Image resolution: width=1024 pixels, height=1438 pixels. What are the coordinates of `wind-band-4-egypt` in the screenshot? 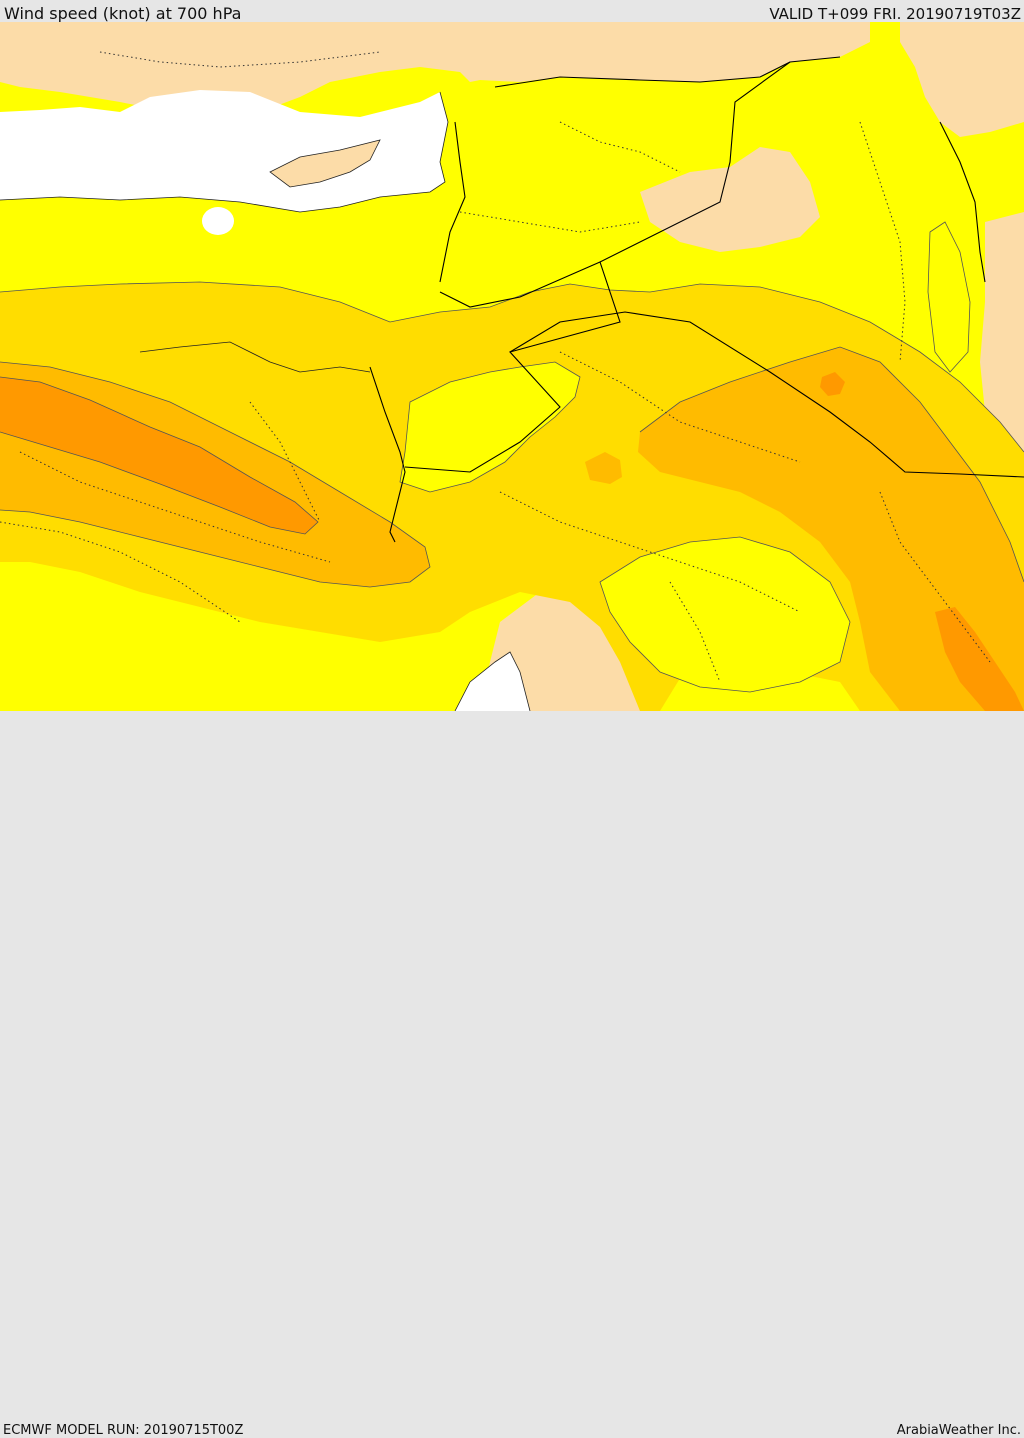 It's located at (159, 455).